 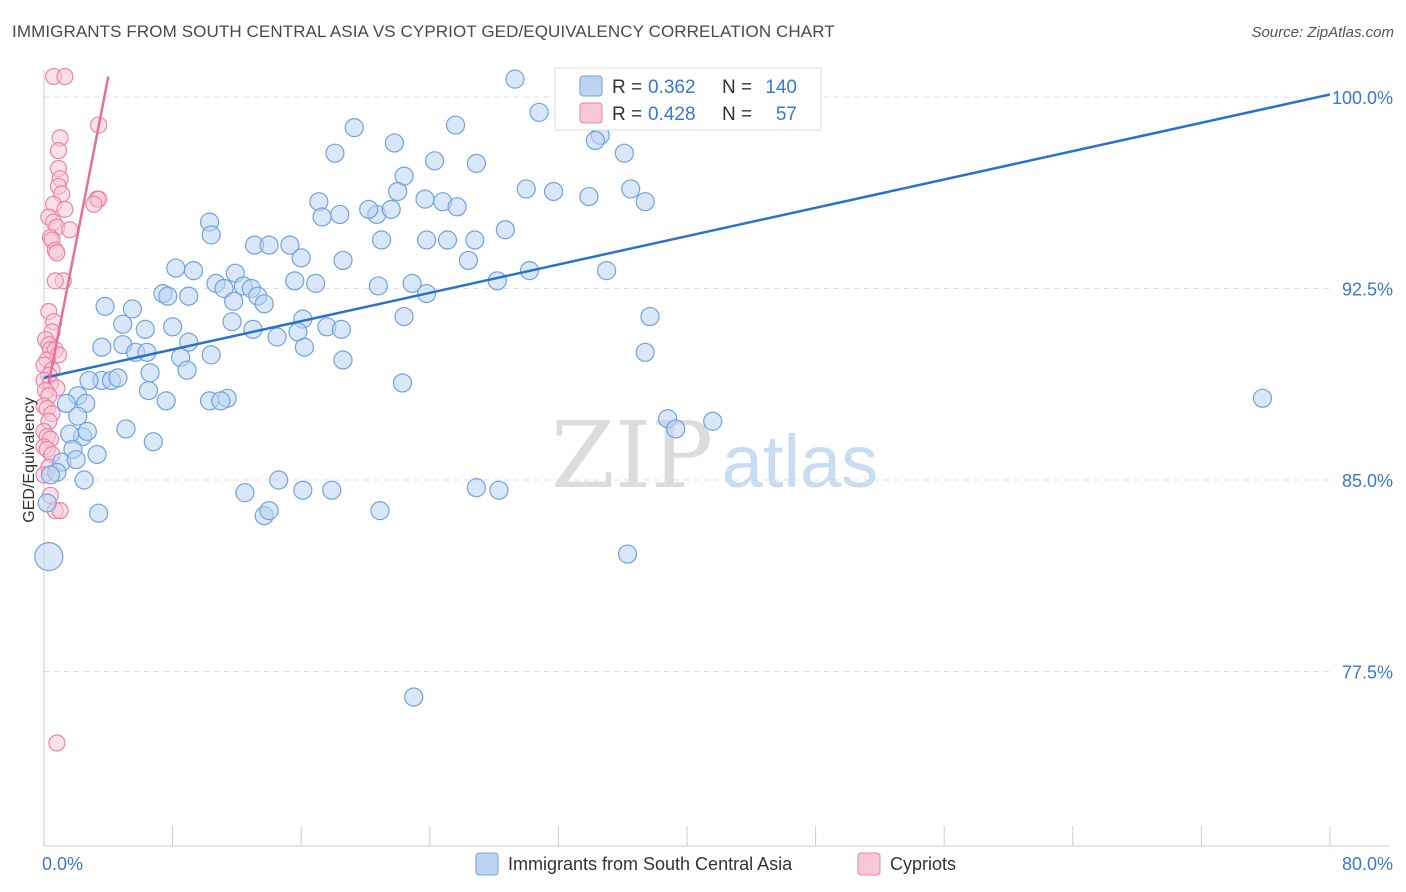 I want to click on y-tick-label: 77.5%, so click(x=1367, y=673).